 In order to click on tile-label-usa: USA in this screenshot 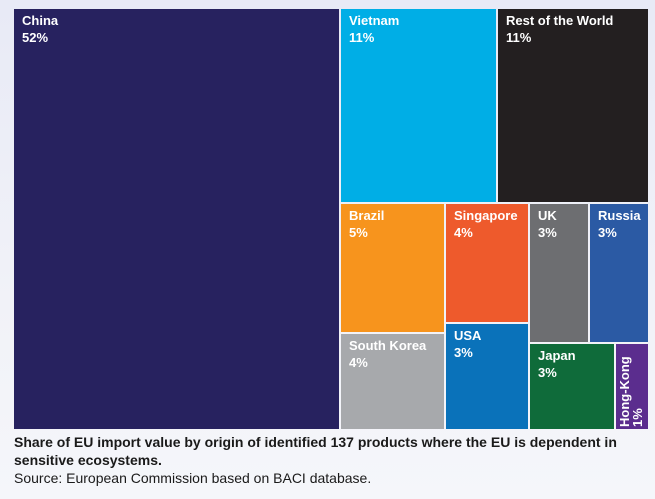, I will do `click(468, 335)`.